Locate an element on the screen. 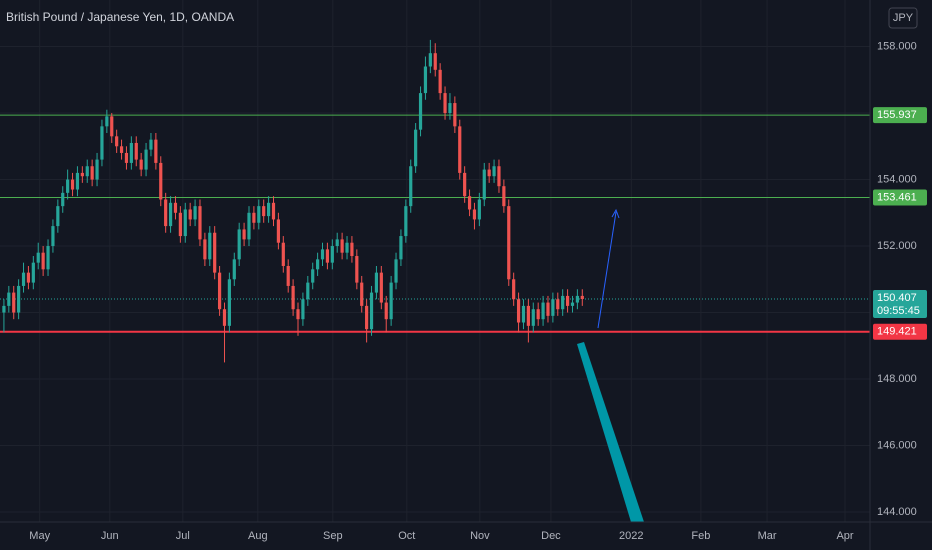 Image resolution: width=932 pixels, height=550 pixels. last-price-tag is located at coordinates (900, 304).